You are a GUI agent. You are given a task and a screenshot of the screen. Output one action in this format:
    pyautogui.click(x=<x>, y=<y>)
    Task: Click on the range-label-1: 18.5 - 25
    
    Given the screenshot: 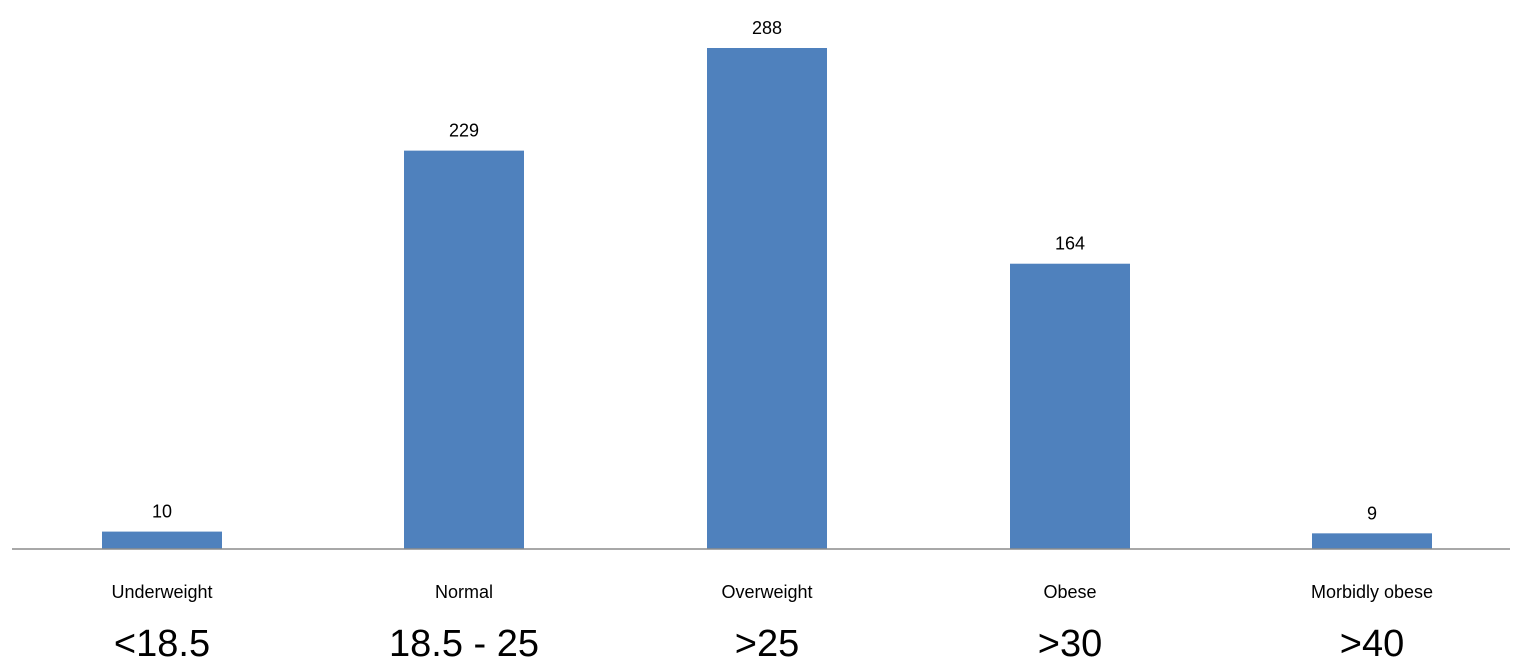 What is the action you would take?
    pyautogui.click(x=464, y=644)
    